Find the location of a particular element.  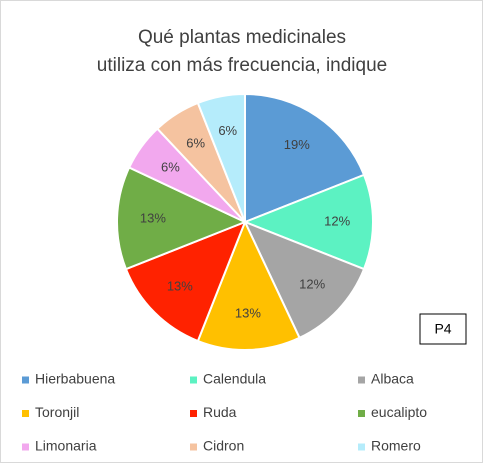

data-label: 19% is located at coordinates (297, 144).